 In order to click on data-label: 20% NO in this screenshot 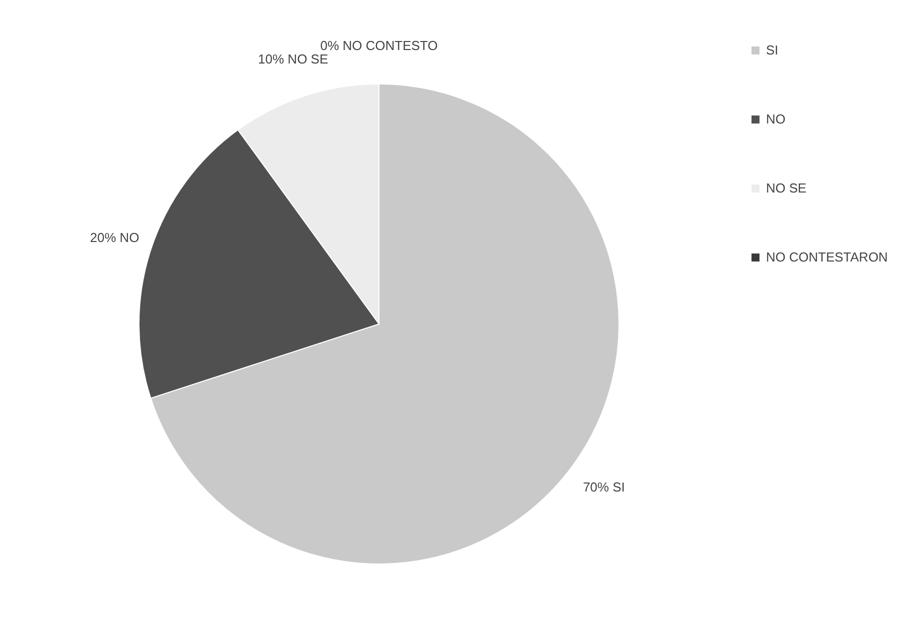, I will do `click(115, 238)`.